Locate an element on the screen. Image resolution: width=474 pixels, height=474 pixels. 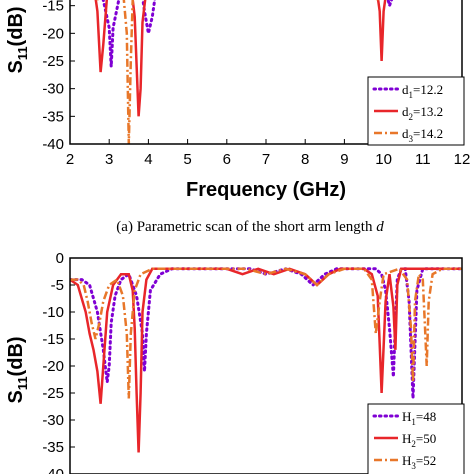
x-tick-label: 2 is located at coordinates (70, 159).